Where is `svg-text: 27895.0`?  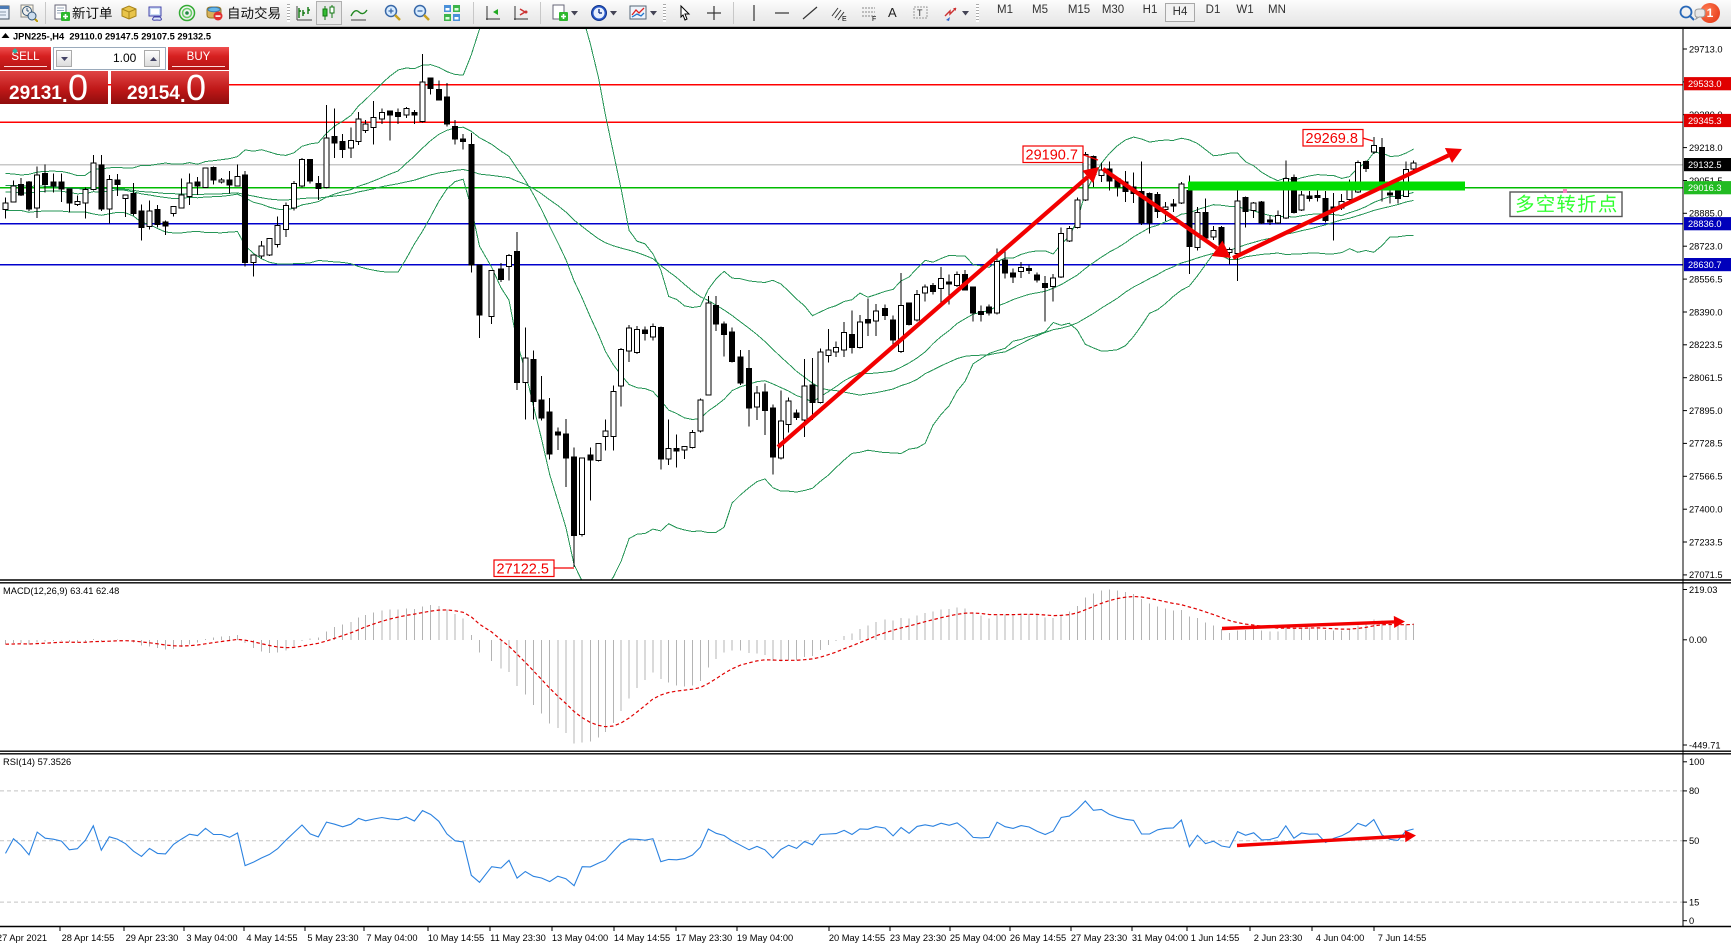
svg-text: 27895.0 is located at coordinates (1706, 411).